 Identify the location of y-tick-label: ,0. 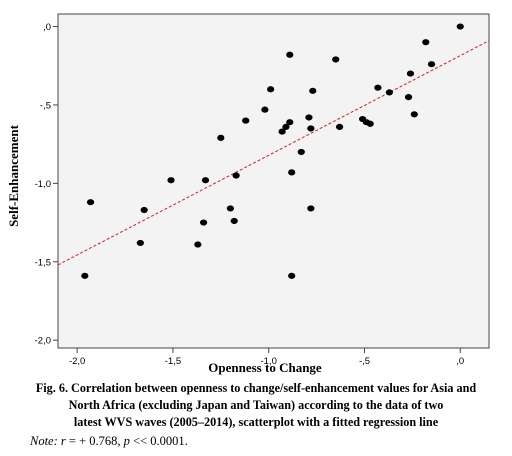
(47, 27).